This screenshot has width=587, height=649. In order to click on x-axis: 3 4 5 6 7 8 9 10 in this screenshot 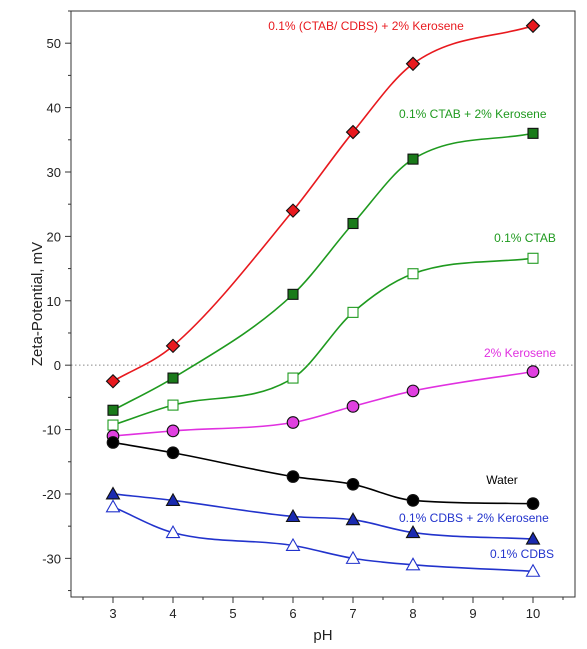, I will do `click(323, 609)`.